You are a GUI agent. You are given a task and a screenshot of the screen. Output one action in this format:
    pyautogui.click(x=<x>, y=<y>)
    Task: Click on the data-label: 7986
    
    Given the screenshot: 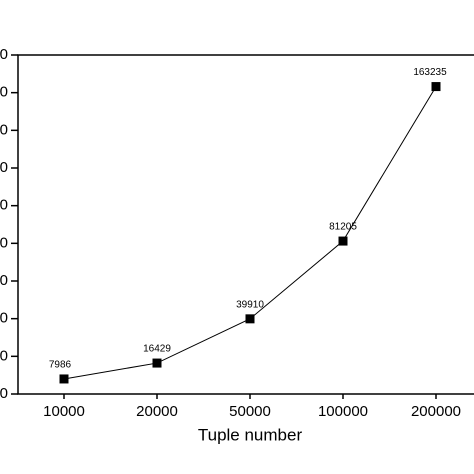 What is the action you would take?
    pyautogui.click(x=60, y=365)
    